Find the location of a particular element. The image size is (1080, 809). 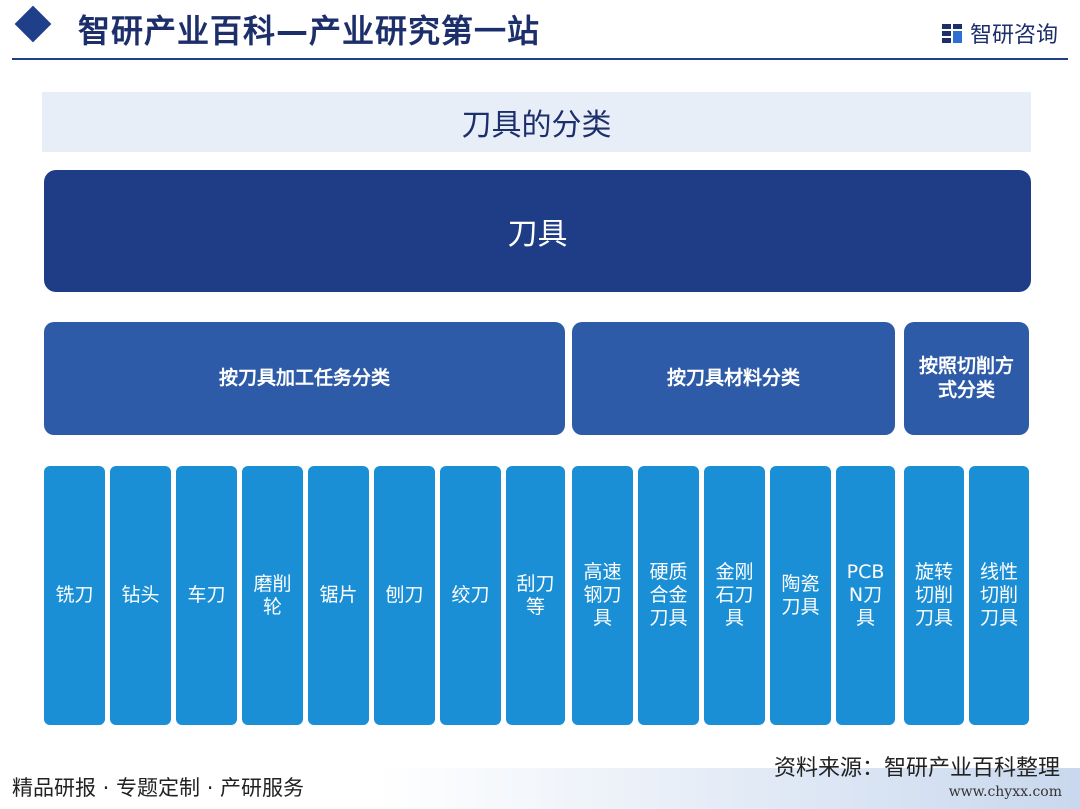

leaf-label: 钻头 is located at coordinates (140, 595).